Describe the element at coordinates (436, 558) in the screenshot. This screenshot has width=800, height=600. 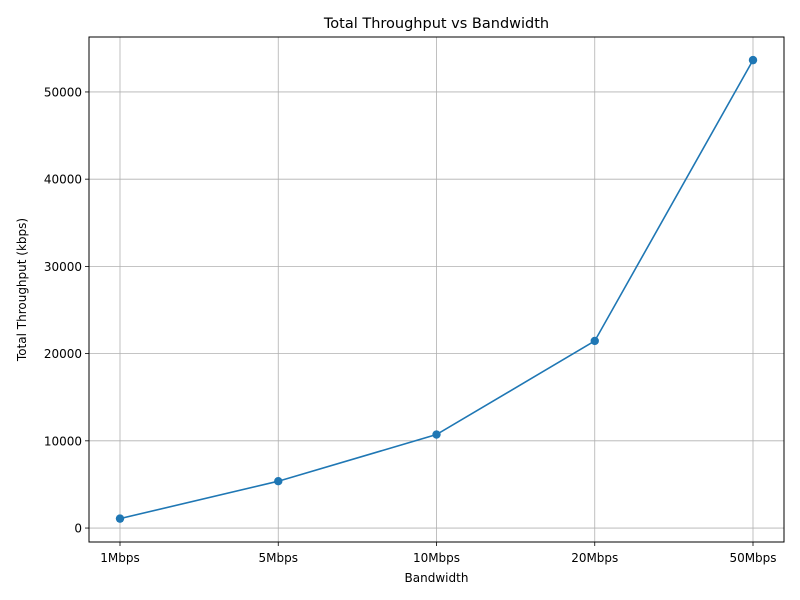
I see `x-tick-label: 10Mbps` at that location.